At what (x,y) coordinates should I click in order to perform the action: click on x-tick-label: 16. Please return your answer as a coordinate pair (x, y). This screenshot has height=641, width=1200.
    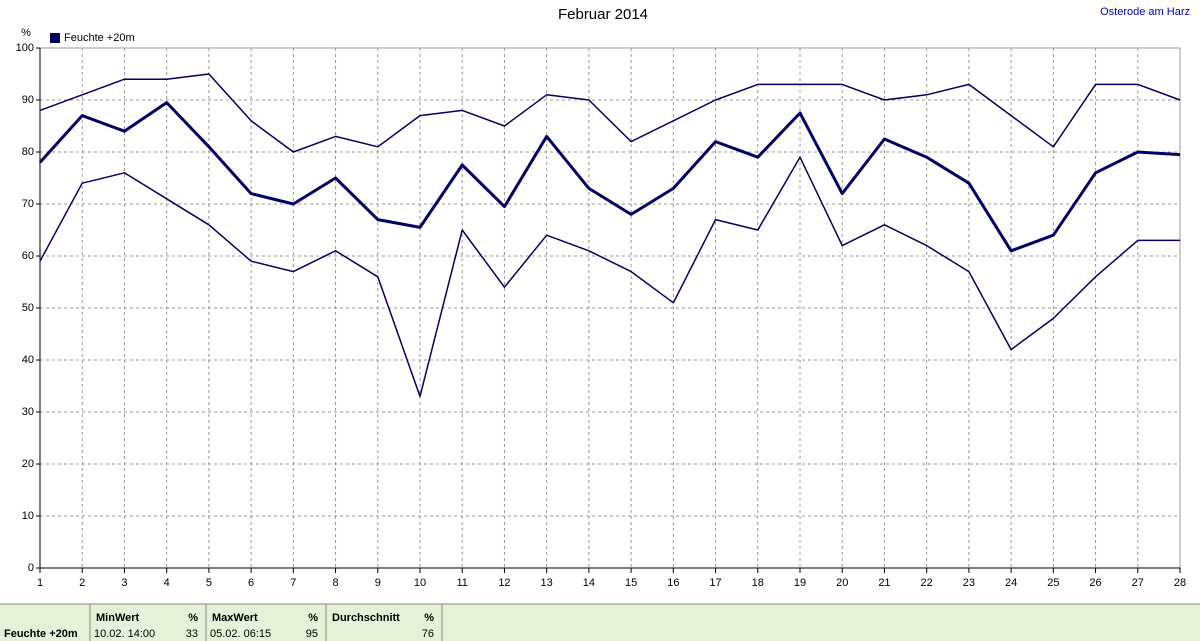
    Looking at the image, I should click on (673, 583).